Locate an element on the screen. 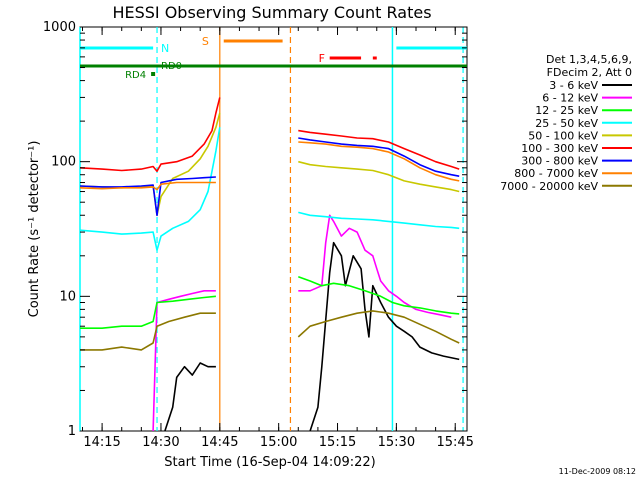 This screenshot has height=480, width=640. x-tick-label: 15:00 is located at coordinates (278, 442).